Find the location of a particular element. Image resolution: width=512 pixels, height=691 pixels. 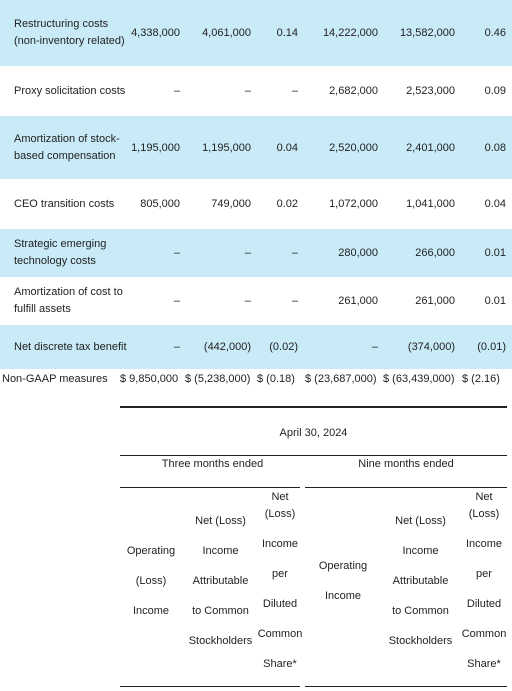

value-cell: 0.08 is located at coordinates (495, 147).